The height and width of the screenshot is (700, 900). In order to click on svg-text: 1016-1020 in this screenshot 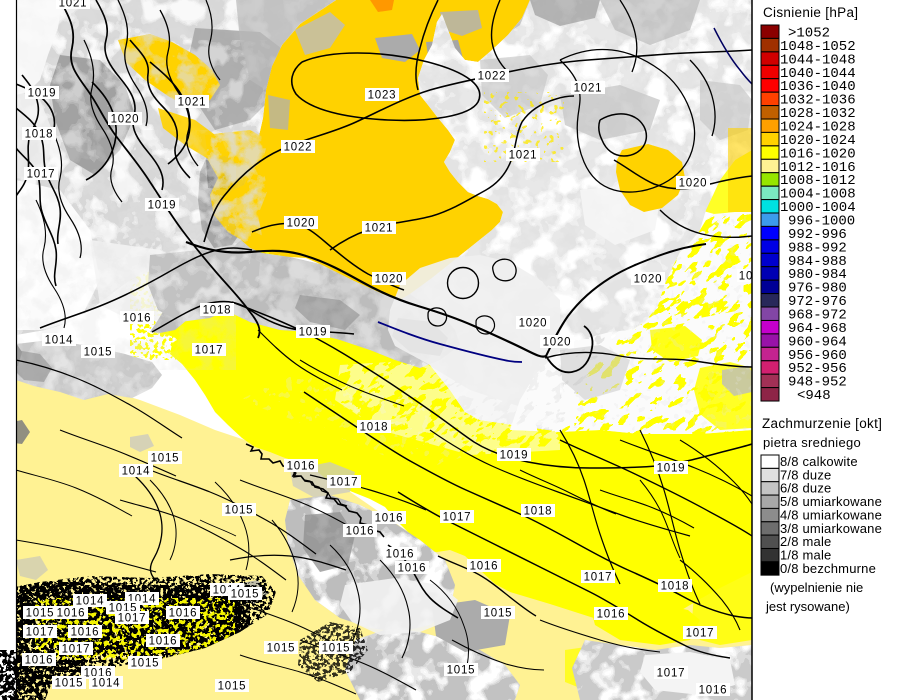, I will do `click(818, 154)`.